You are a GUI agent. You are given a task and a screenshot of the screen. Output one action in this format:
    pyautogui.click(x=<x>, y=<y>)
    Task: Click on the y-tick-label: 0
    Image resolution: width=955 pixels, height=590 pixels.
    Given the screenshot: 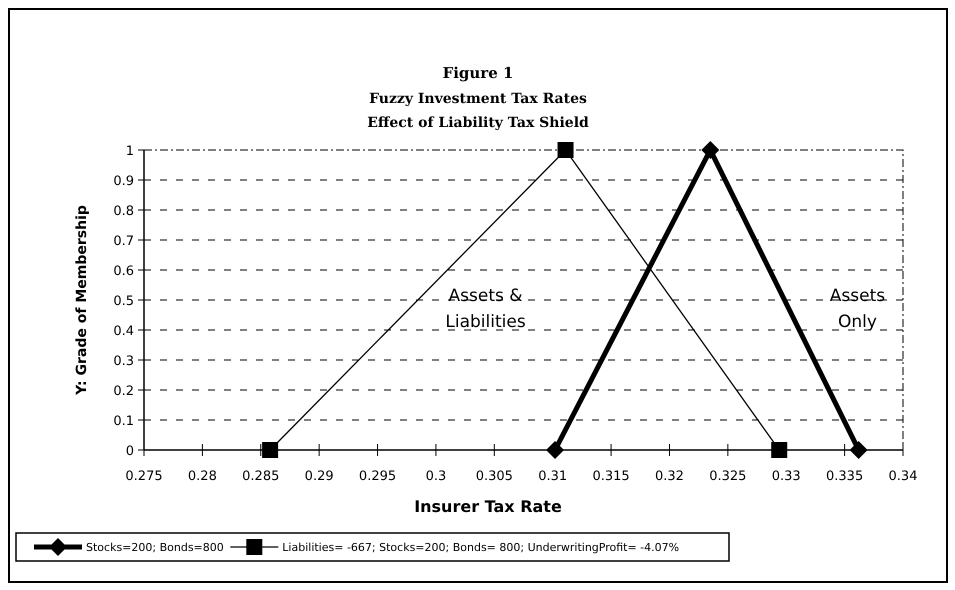 What is the action you would take?
    pyautogui.click(x=130, y=451)
    